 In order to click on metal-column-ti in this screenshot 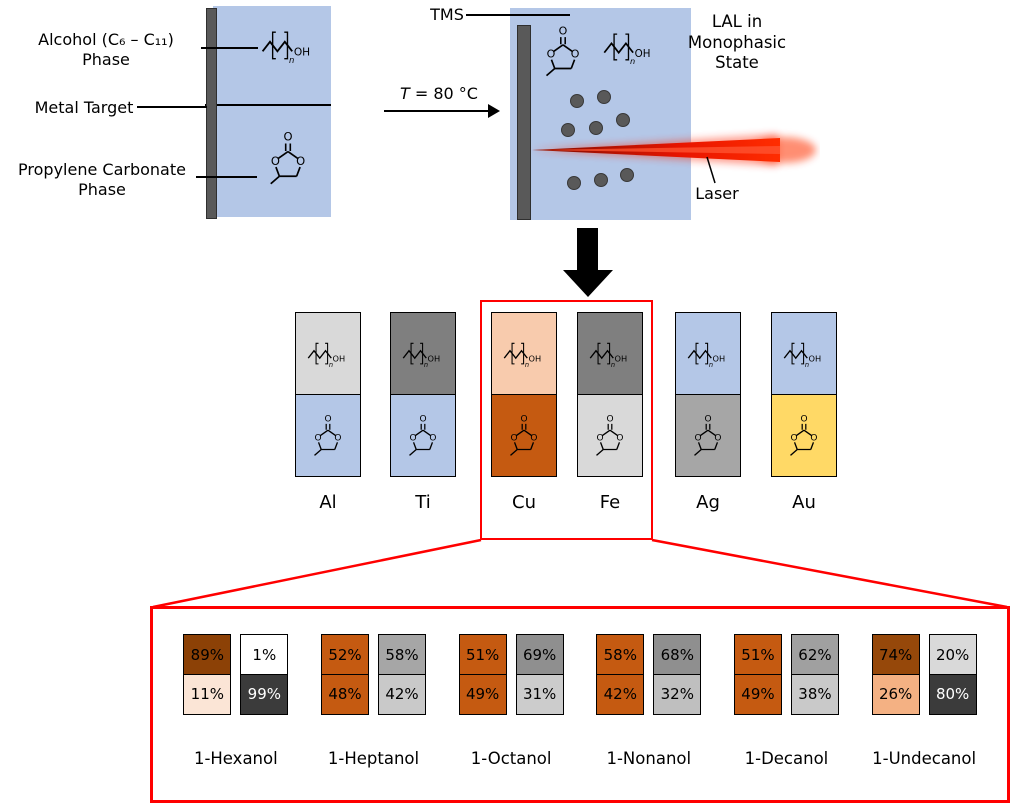, I will do `click(423, 394)`.